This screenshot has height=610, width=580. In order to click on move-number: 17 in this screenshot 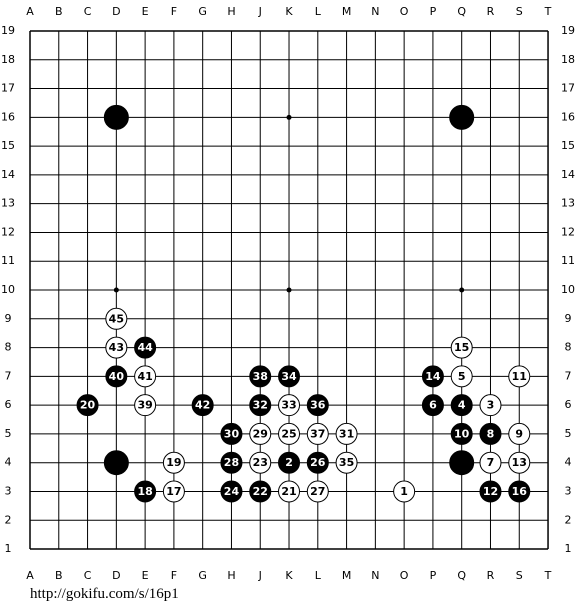, I will do `click(173, 491)`.